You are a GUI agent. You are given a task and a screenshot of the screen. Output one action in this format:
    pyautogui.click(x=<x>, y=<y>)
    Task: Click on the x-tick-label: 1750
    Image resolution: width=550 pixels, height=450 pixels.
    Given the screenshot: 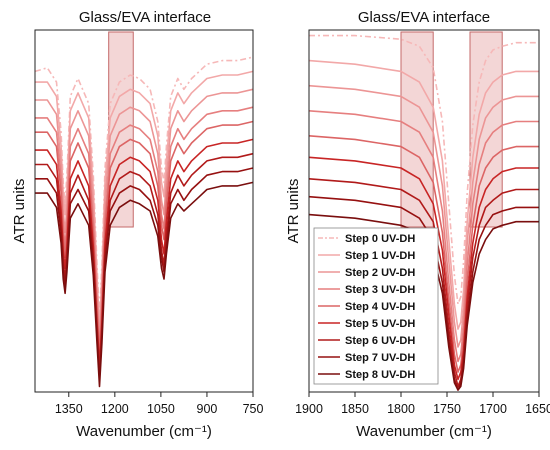 What is the action you would take?
    pyautogui.click(x=447, y=409)
    